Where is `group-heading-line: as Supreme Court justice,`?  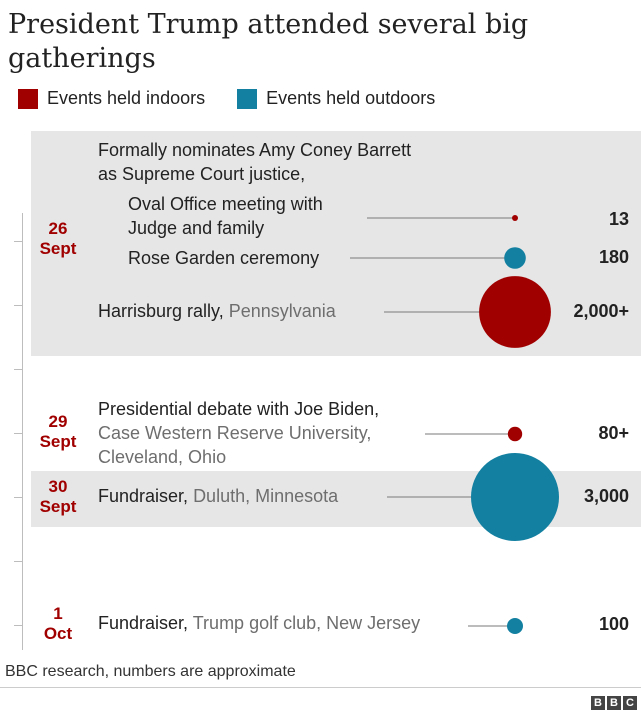 group-heading-line: as Supreme Court justice, is located at coordinates (202, 174).